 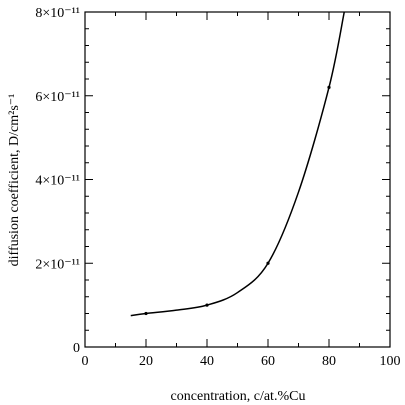 What do you see at coordinates (76, 348) in the screenshot?
I see `y-tick-label: 0` at bounding box center [76, 348].